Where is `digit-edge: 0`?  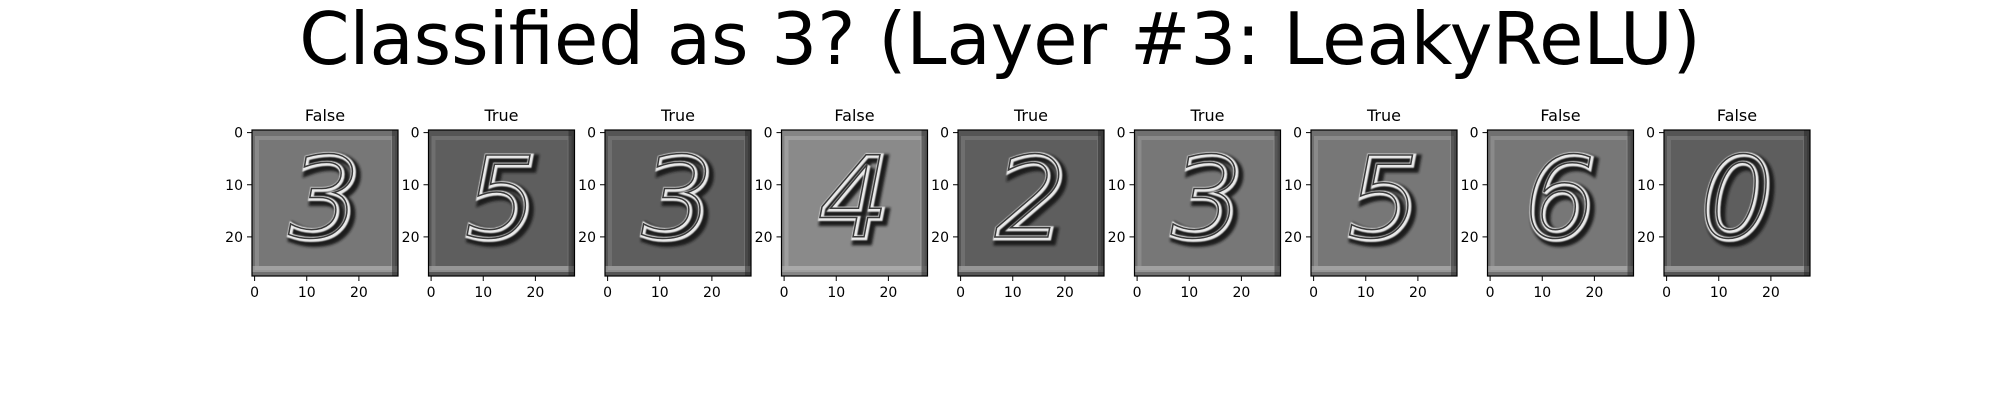
digit-edge: 0 is located at coordinates (1735, 199).